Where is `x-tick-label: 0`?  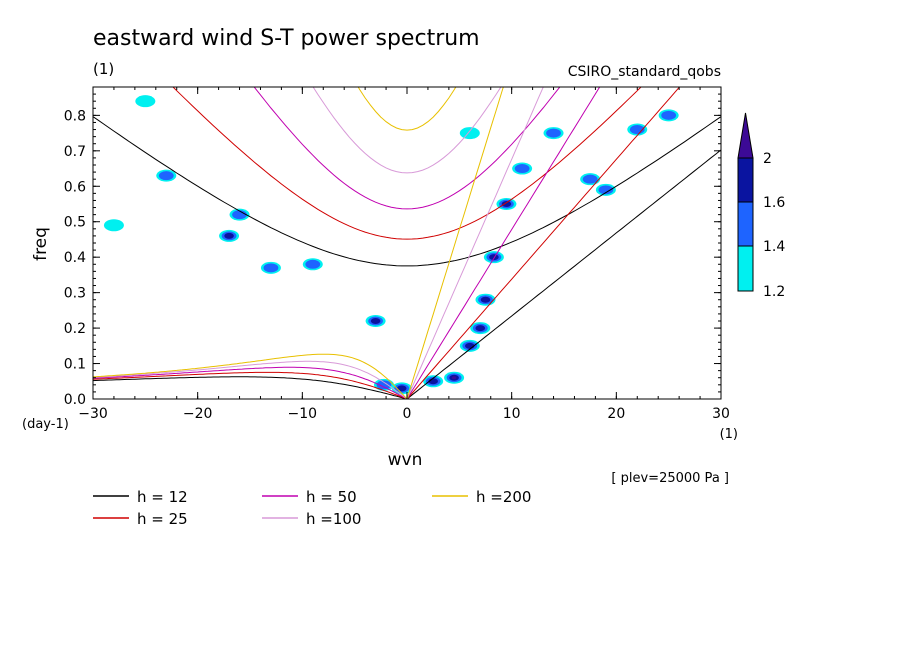
x-tick-label: 0 is located at coordinates (407, 414).